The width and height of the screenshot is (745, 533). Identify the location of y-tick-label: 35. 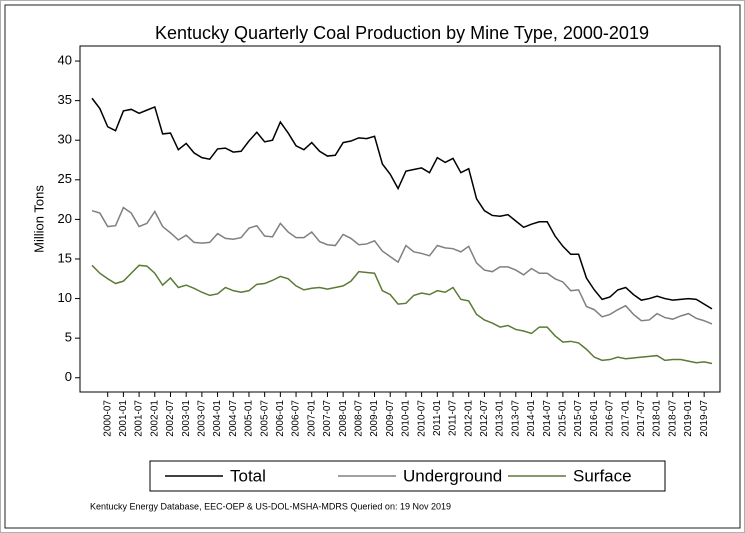
(65, 99).